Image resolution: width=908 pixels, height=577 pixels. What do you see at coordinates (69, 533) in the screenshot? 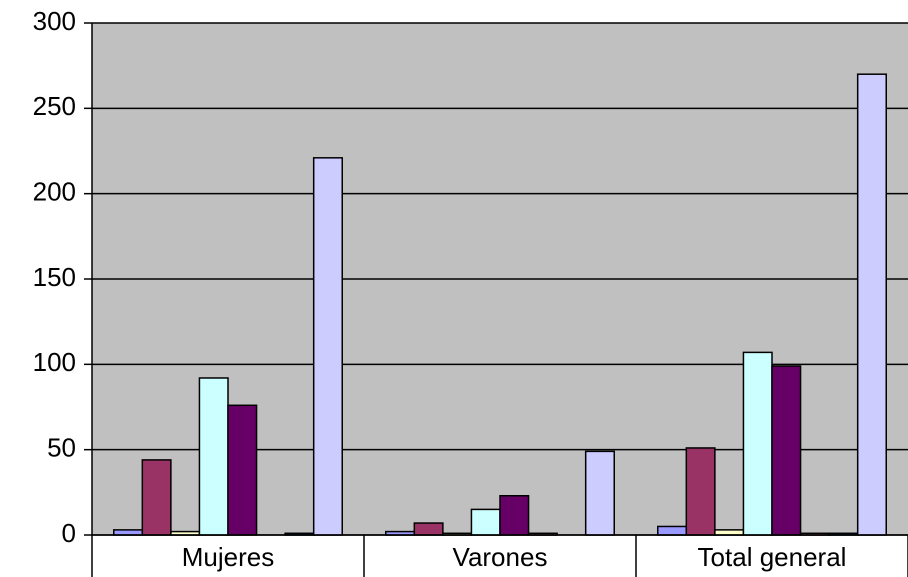
I see `y-tick-label: 0` at bounding box center [69, 533].